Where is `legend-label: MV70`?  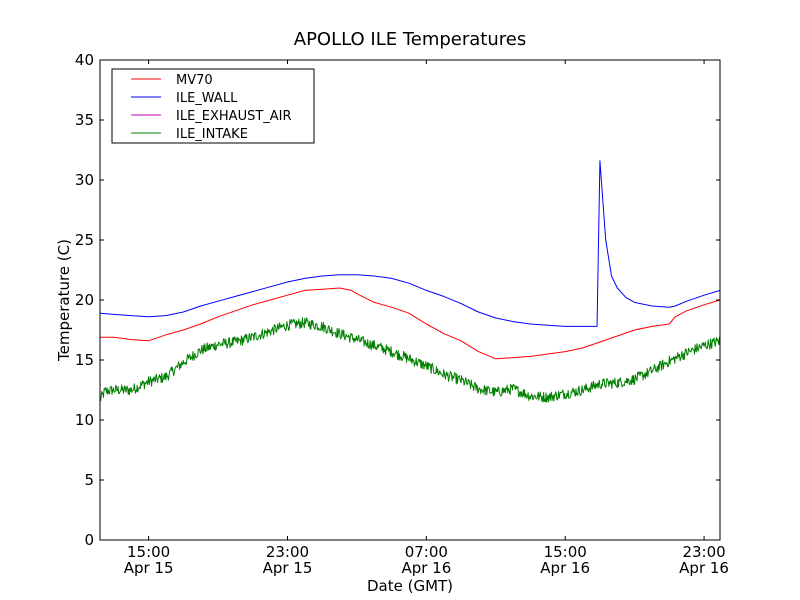 legend-label: MV70 is located at coordinates (194, 80).